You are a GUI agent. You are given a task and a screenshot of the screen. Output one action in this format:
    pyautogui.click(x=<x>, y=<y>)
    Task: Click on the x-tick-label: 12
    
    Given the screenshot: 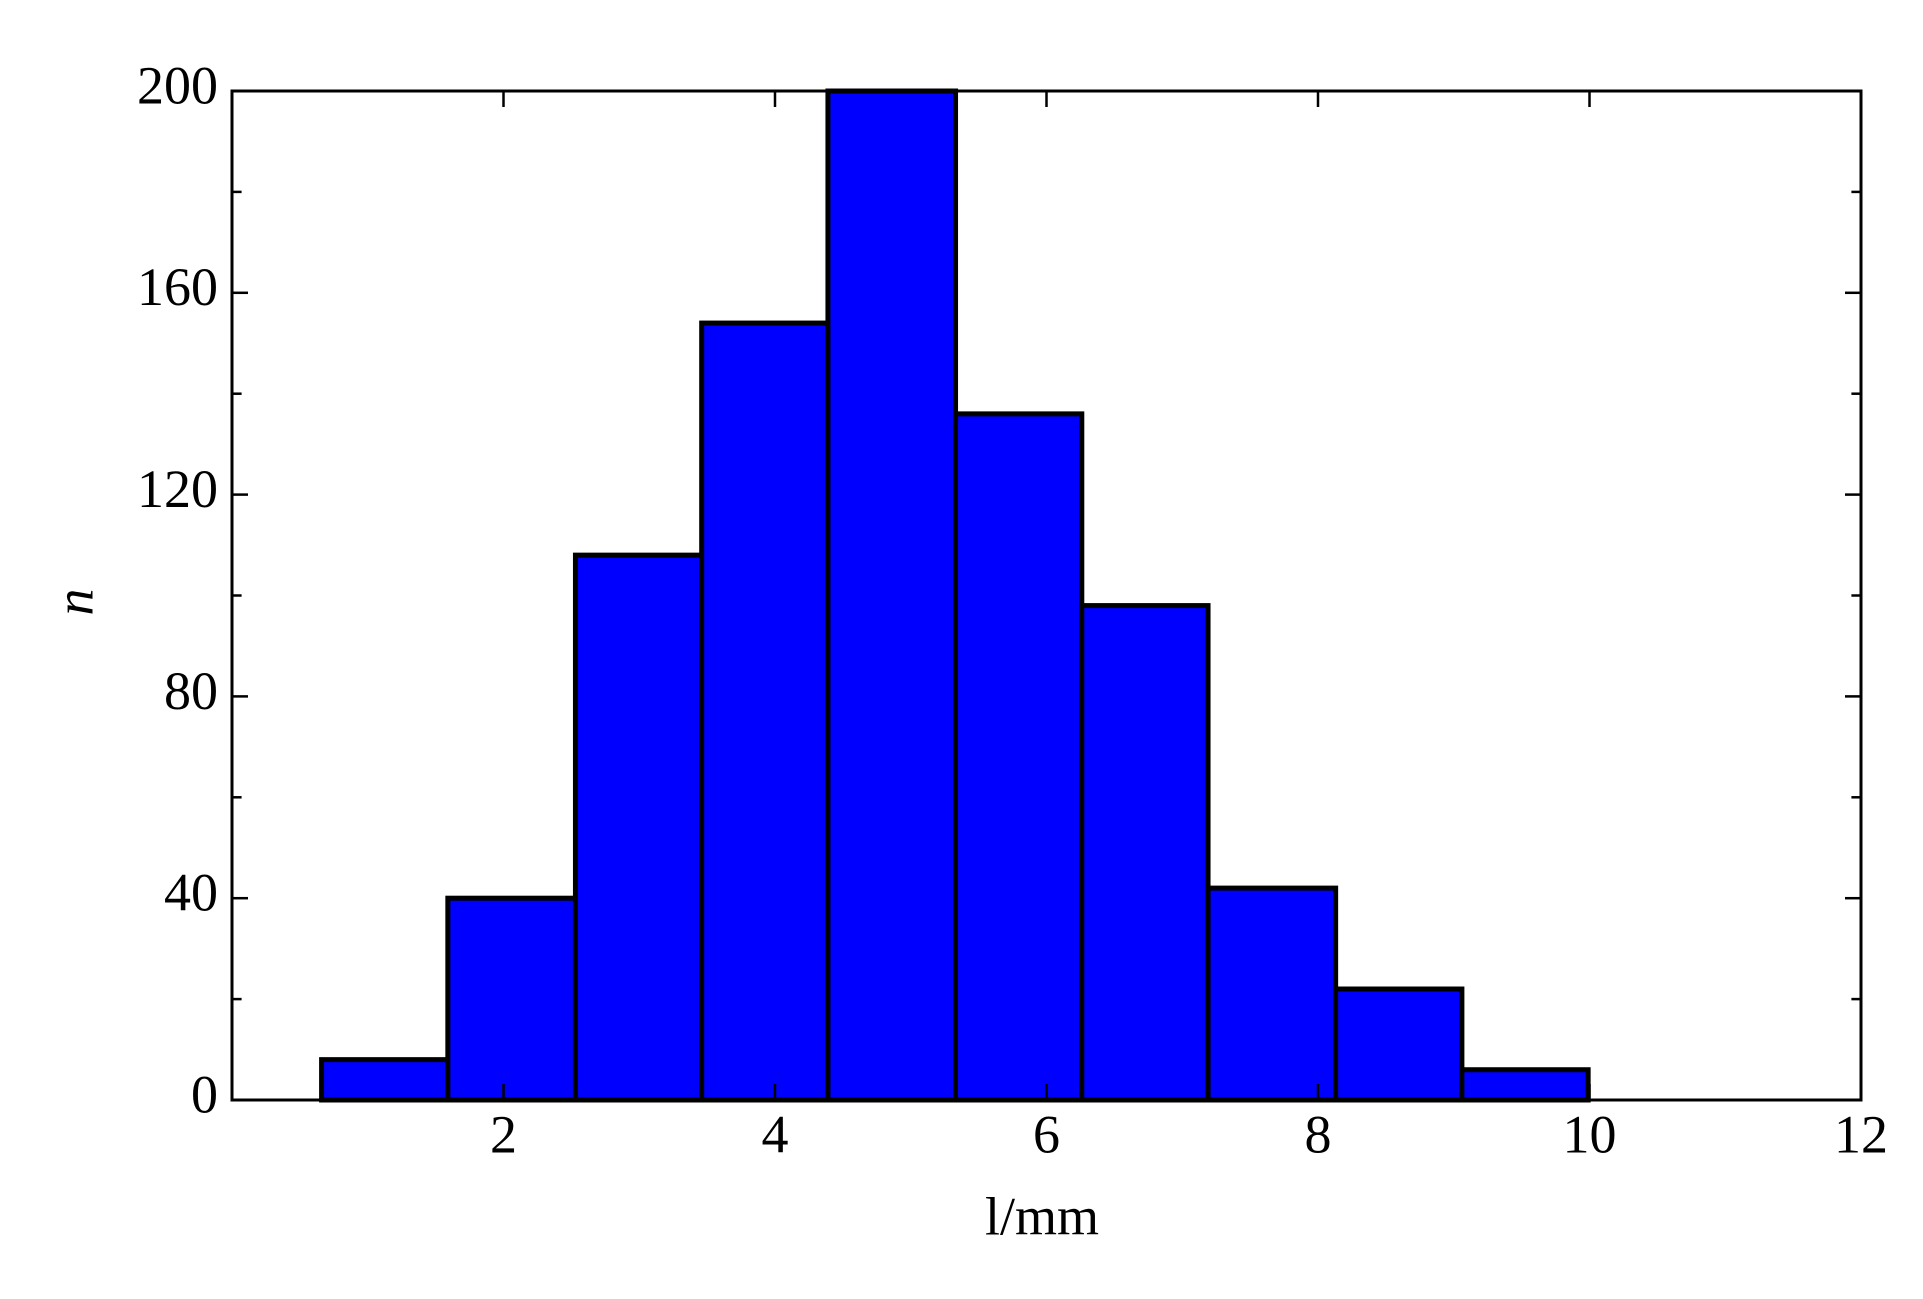 What is the action you would take?
    pyautogui.click(x=1861, y=1134)
    